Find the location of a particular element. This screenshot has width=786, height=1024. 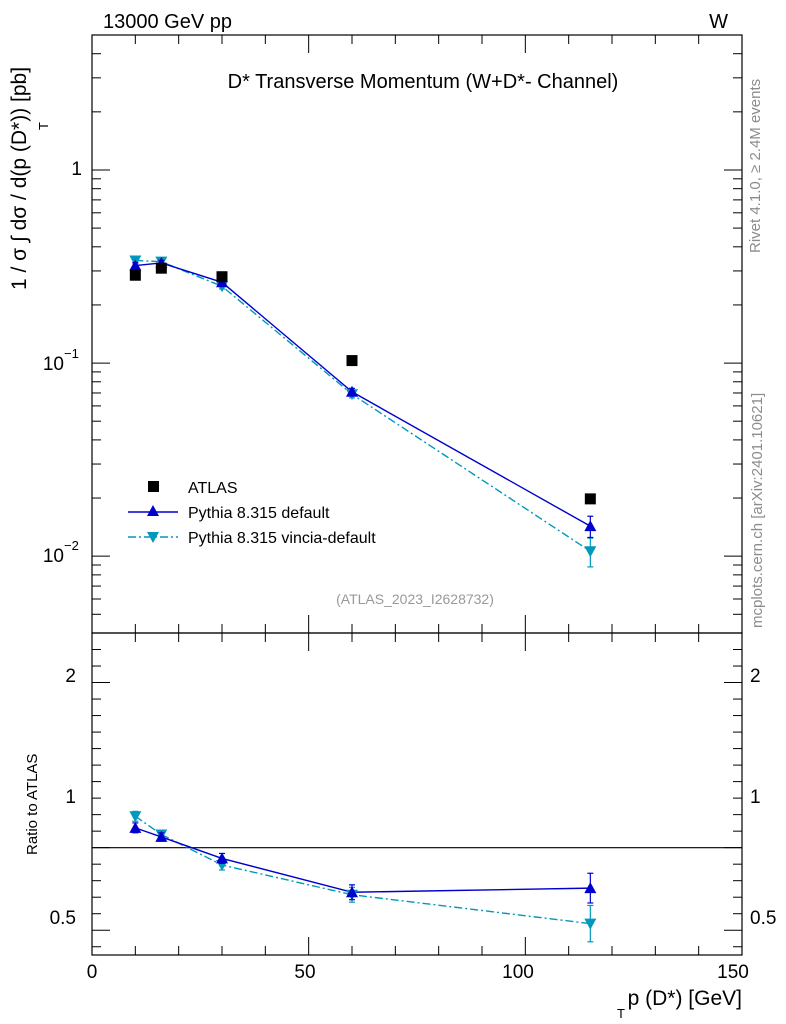

x-tick-label-0: 0 is located at coordinates (92, 972).